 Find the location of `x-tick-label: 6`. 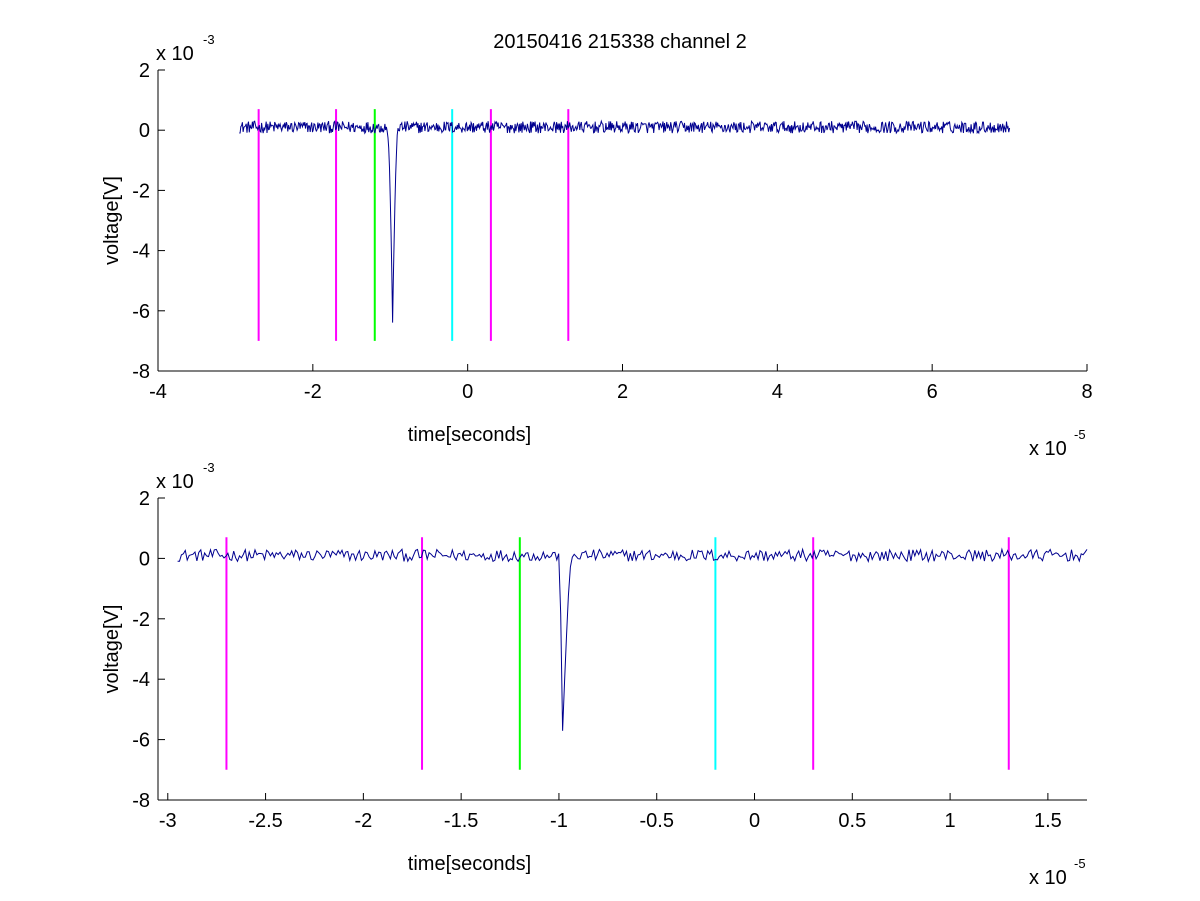

x-tick-label: 6 is located at coordinates (932, 392).